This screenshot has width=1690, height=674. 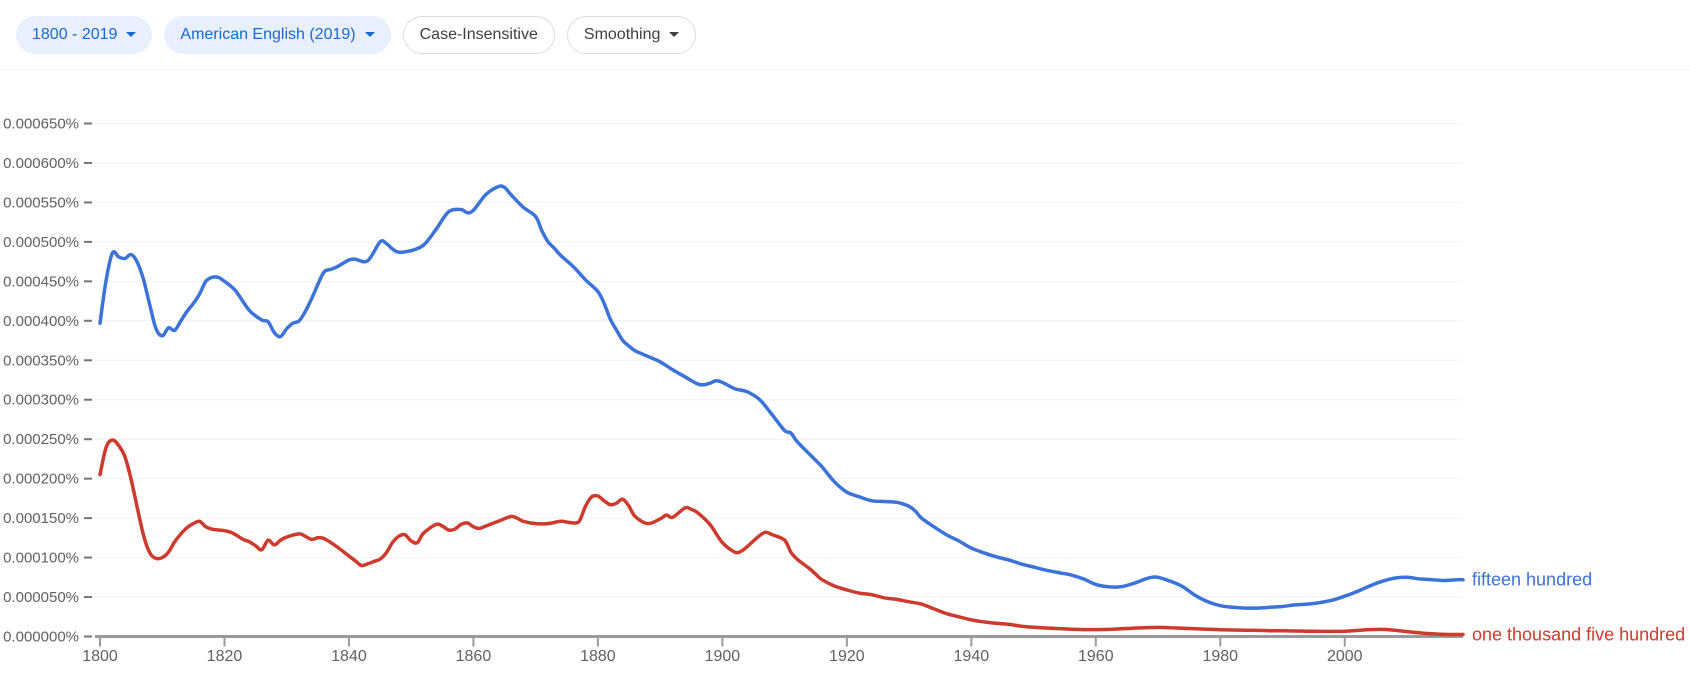 What do you see at coordinates (41, 202) in the screenshot?
I see `y-axis-tick-label: 0.000550%` at bounding box center [41, 202].